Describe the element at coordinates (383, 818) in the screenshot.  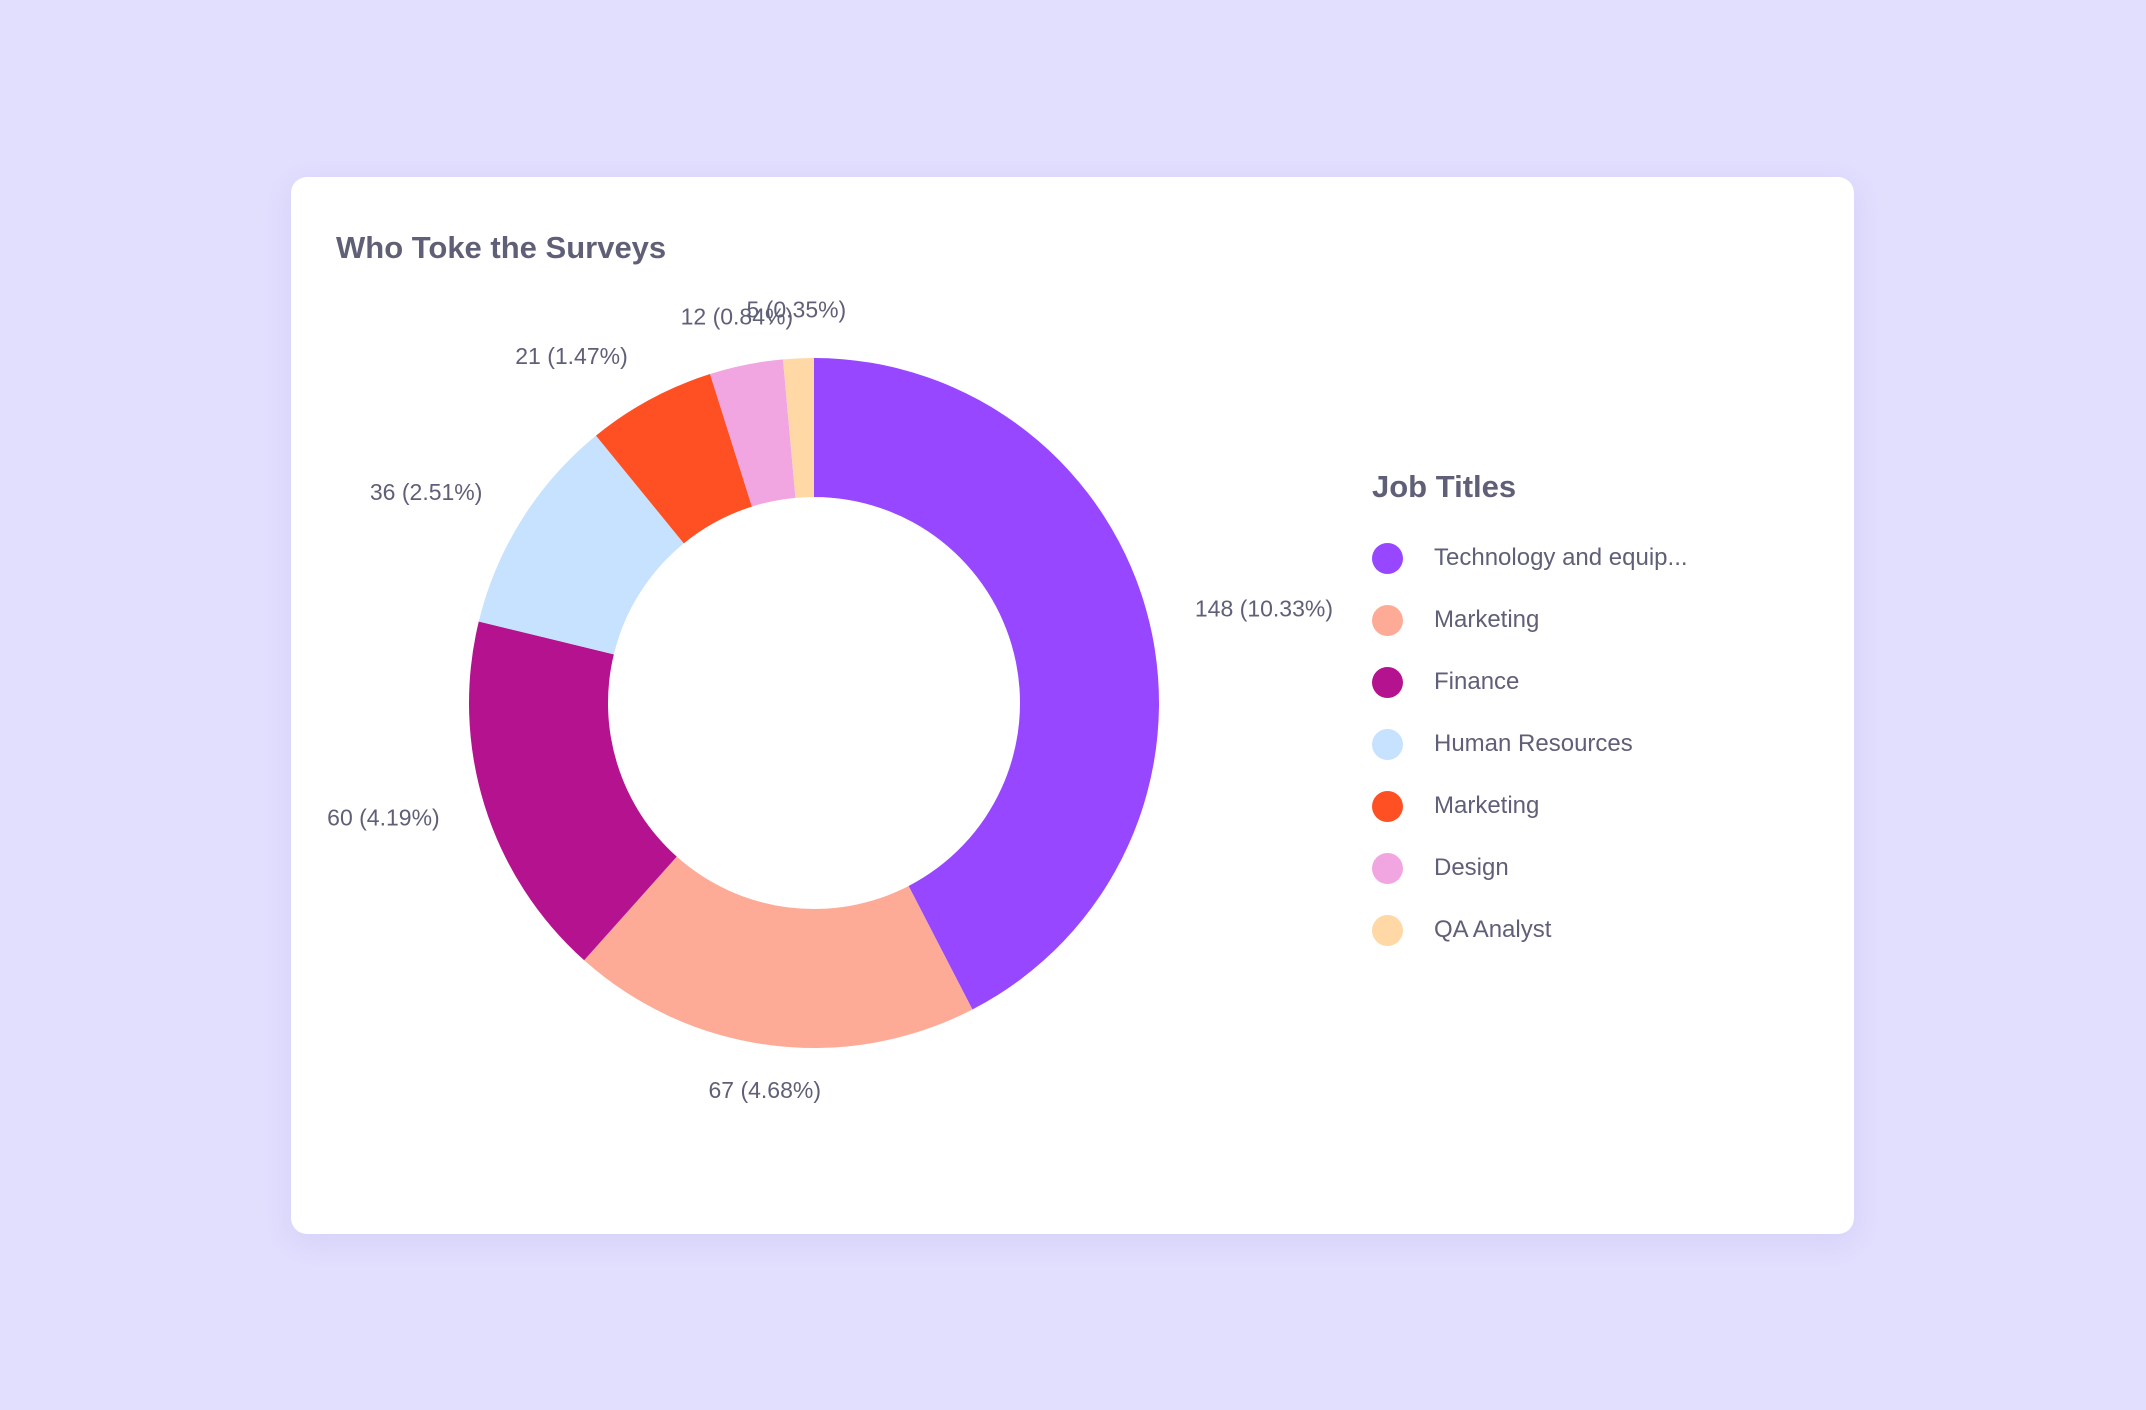
I see `data-label-finance-2: 60 (4.19%)` at that location.